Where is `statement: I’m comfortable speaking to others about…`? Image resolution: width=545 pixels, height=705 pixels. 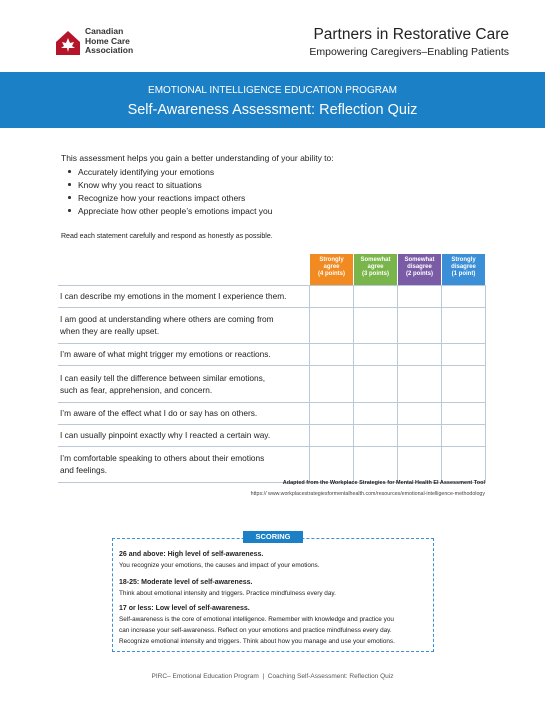
statement: I’m comfortable speaking to others about… is located at coordinates (184, 464).